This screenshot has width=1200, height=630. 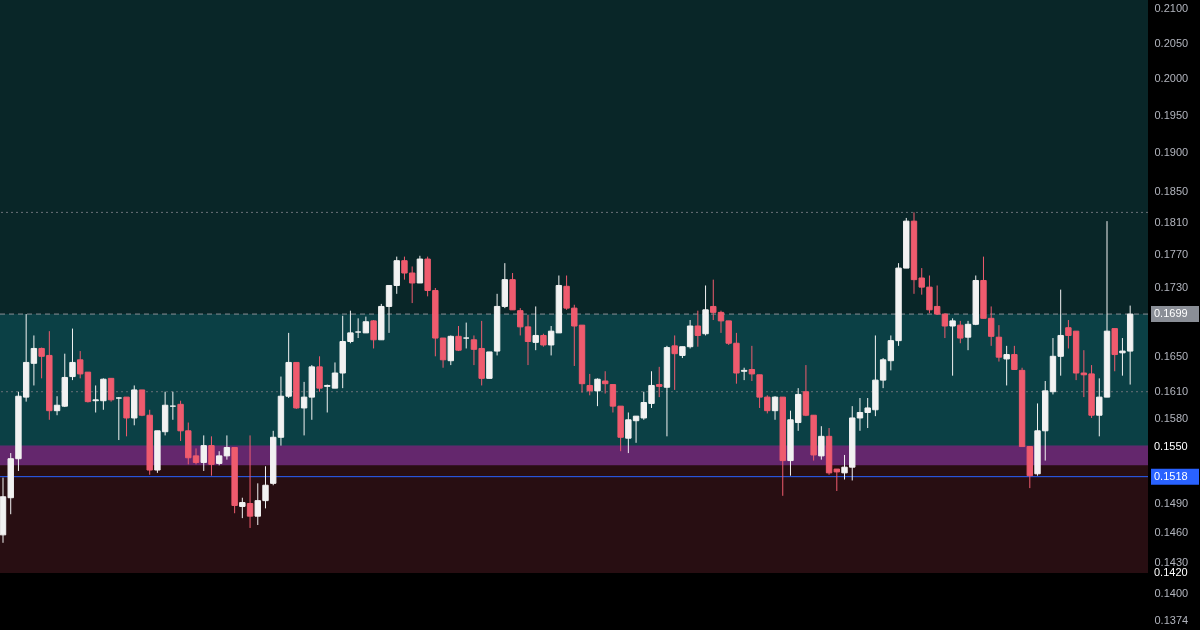 What do you see at coordinates (1171, 114) in the screenshot?
I see `y-tick-label: 0.1950` at bounding box center [1171, 114].